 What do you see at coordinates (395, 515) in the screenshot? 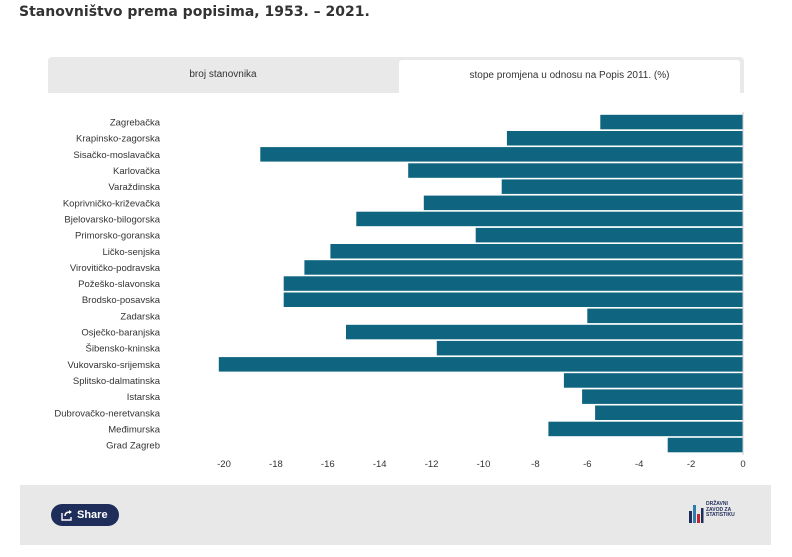
I see `footer-bar: Share DRŽAVNI ZAVOD ZA STATISTIKU` at bounding box center [395, 515].